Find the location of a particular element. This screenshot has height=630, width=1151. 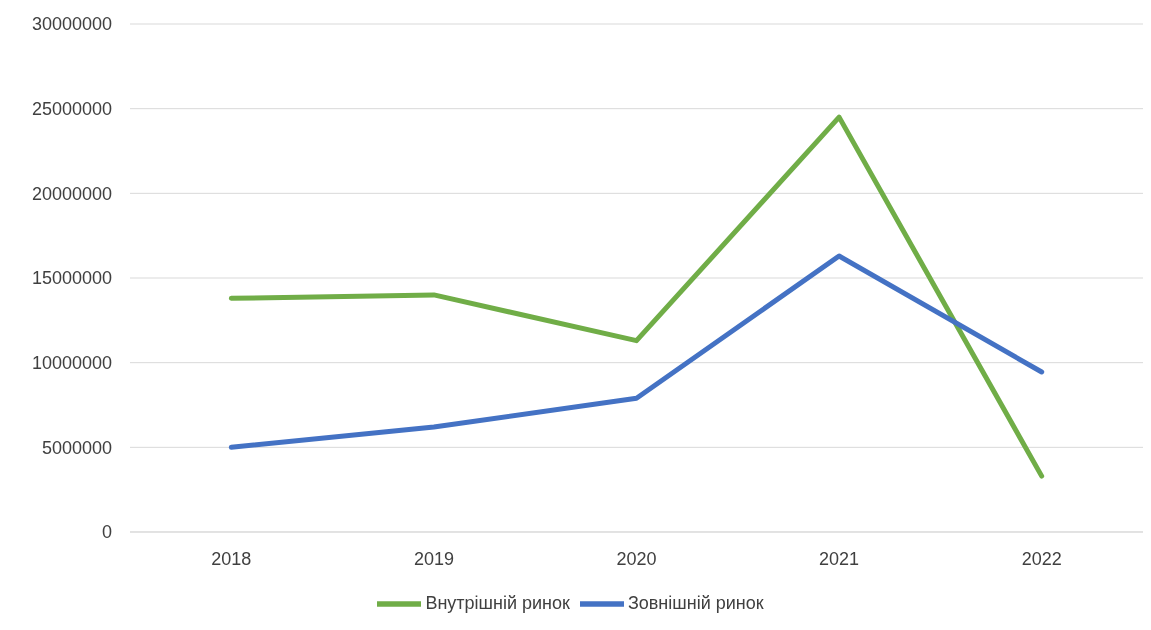

x-tick-label: 2021 is located at coordinates (839, 558).